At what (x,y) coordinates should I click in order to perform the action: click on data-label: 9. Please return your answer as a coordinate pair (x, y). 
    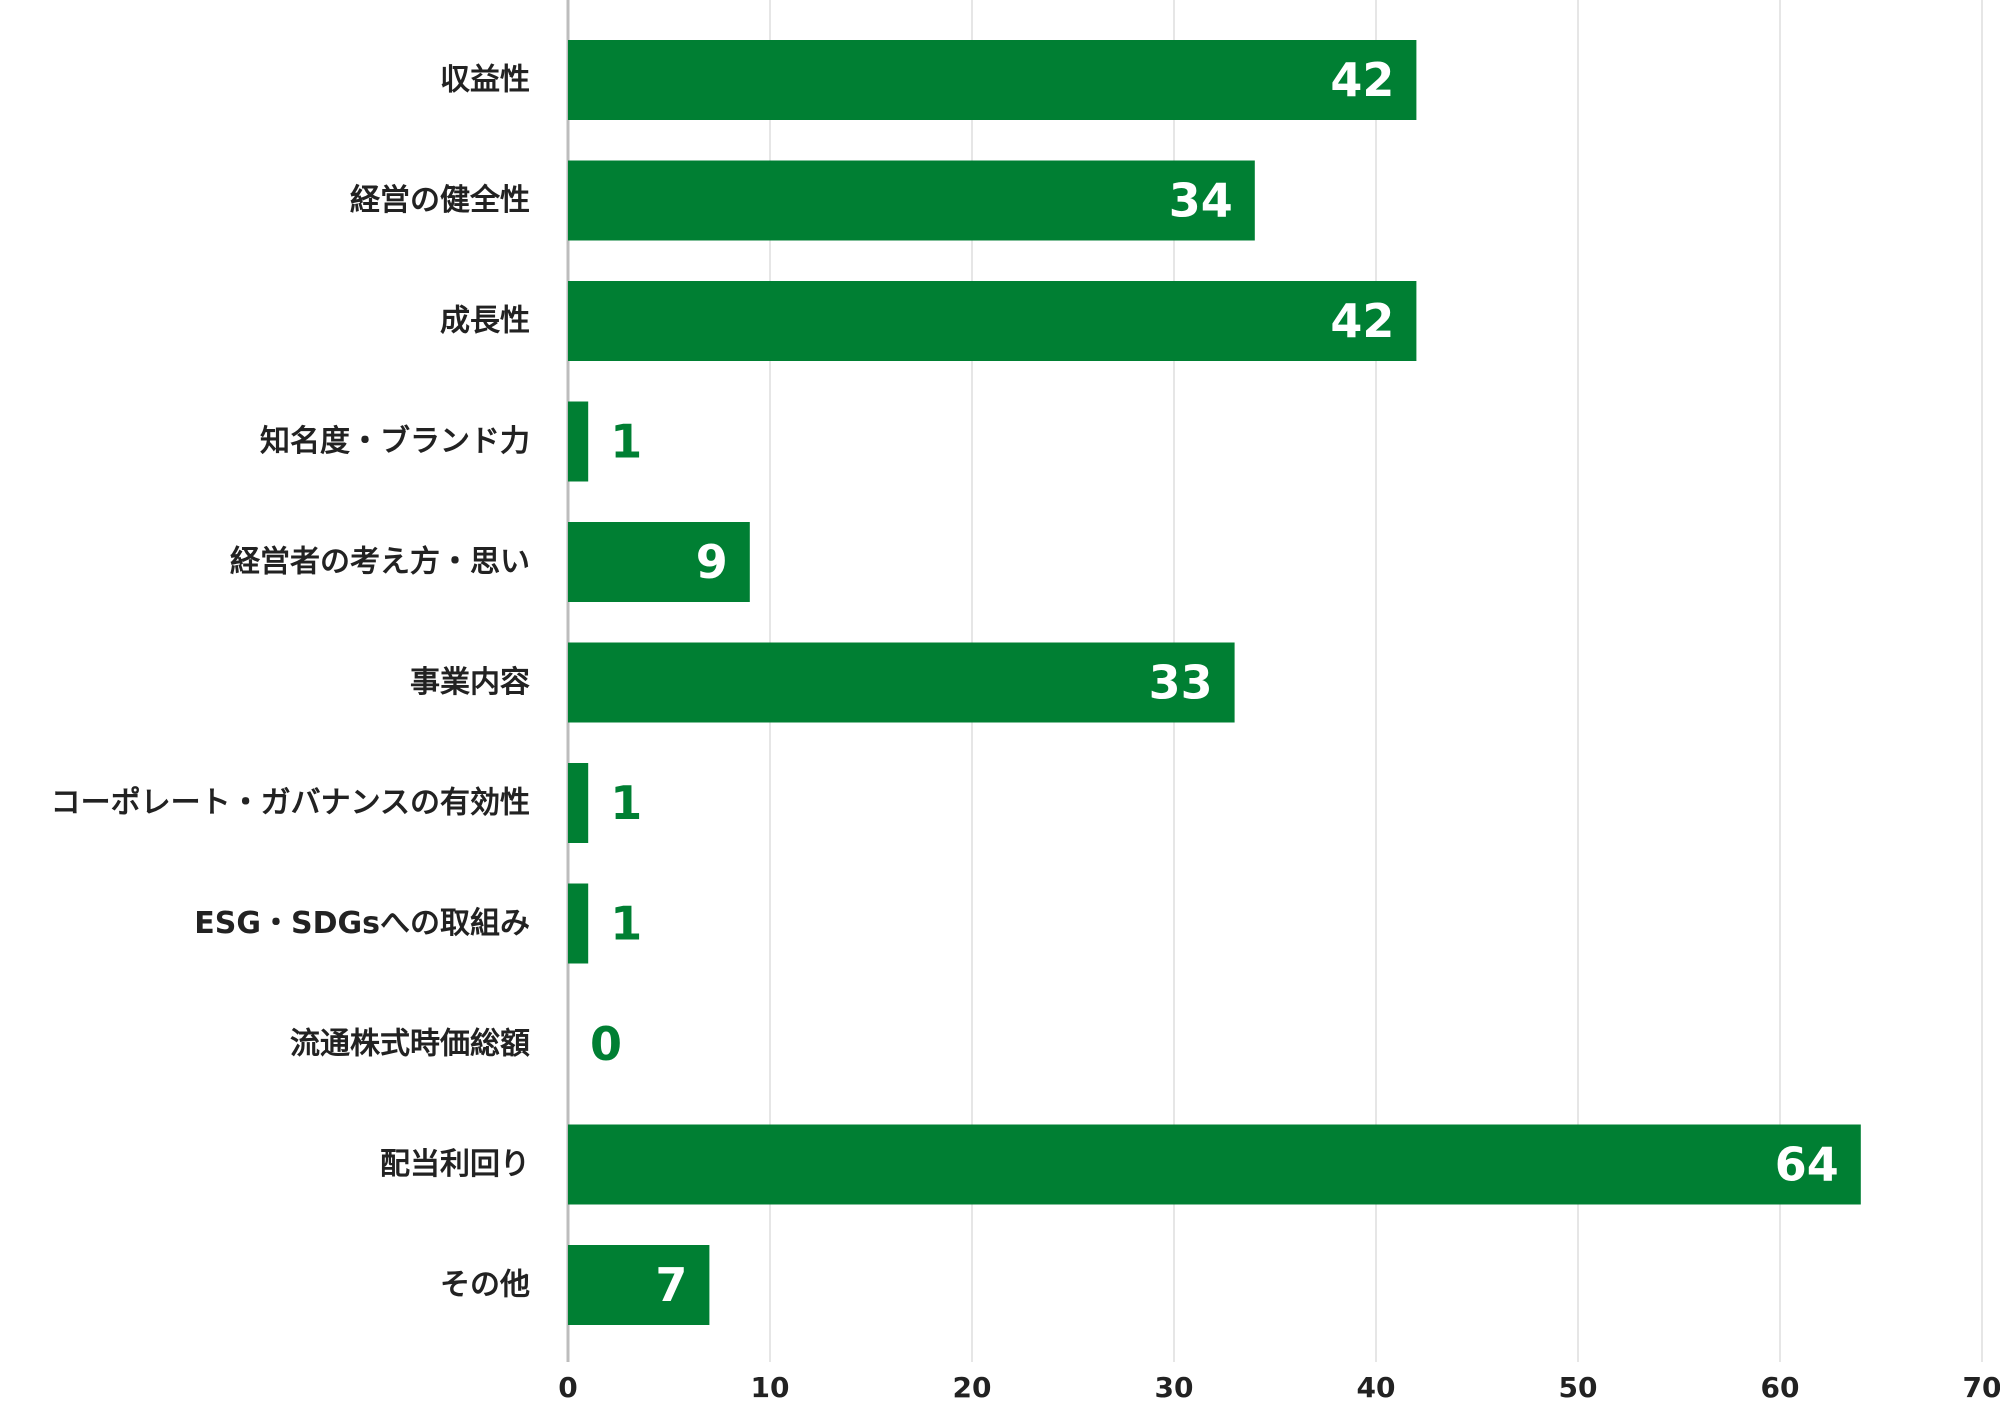
    Looking at the image, I should click on (712, 562).